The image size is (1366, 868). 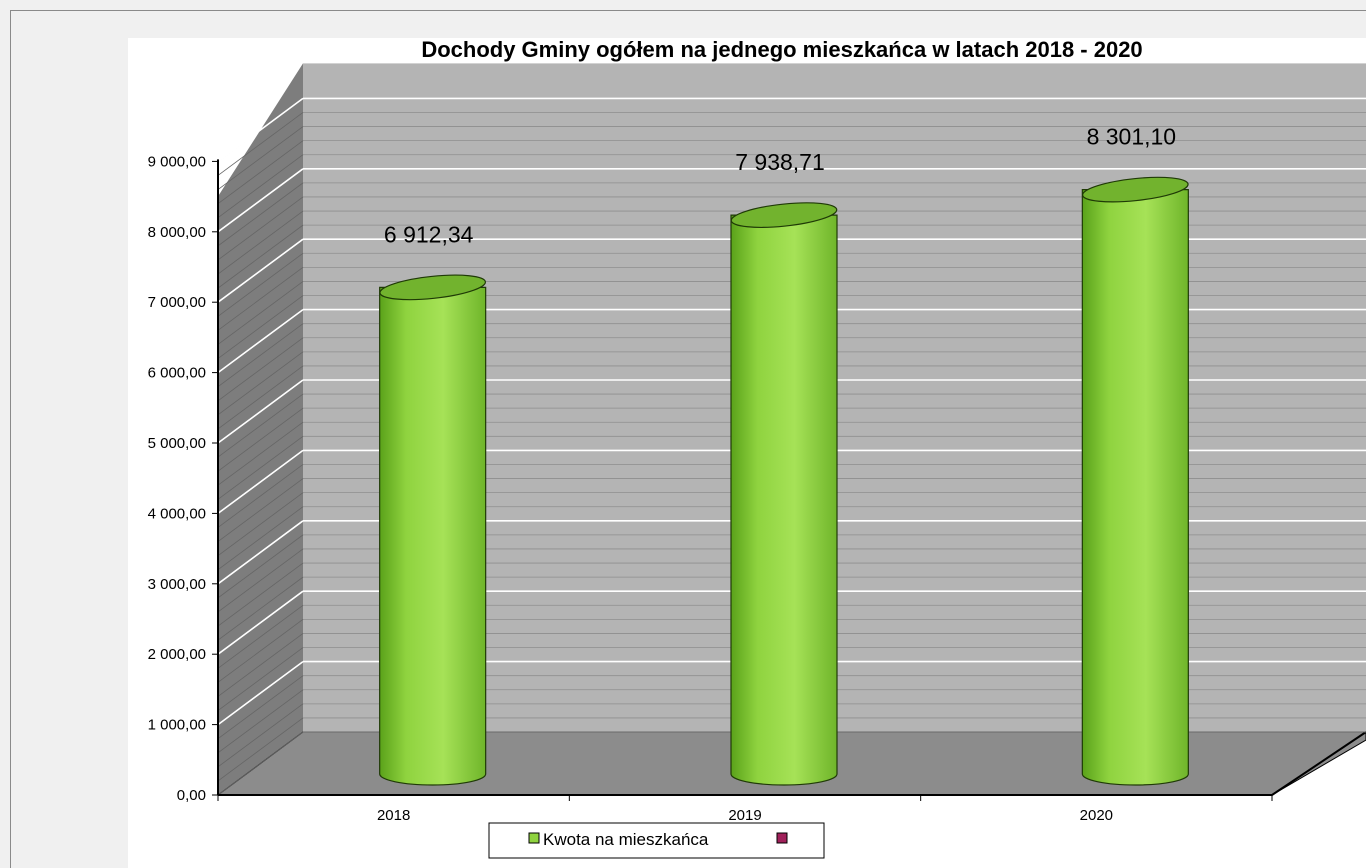 I want to click on legend-box, so click(x=656, y=840).